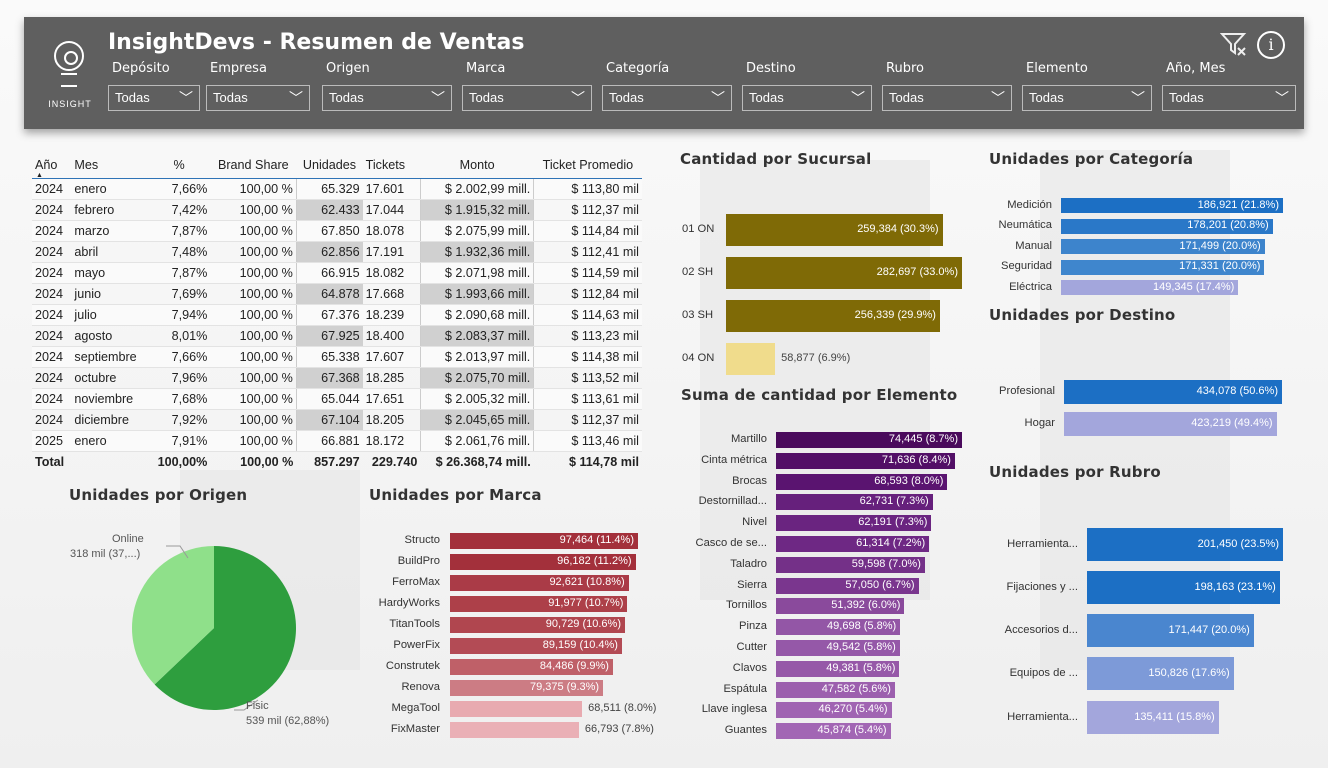 The image size is (1328, 768). Describe the element at coordinates (713, 605) in the screenshot. I see `category-label: Tornillos` at that location.